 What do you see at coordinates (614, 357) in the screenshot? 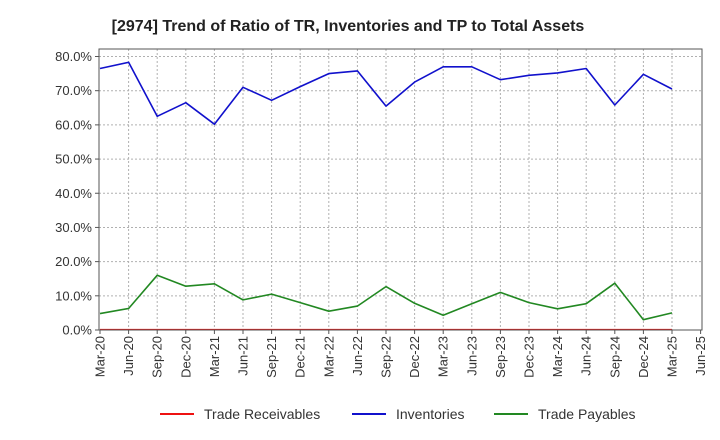
I see `x-tick-label: Sep-24` at bounding box center [614, 357].